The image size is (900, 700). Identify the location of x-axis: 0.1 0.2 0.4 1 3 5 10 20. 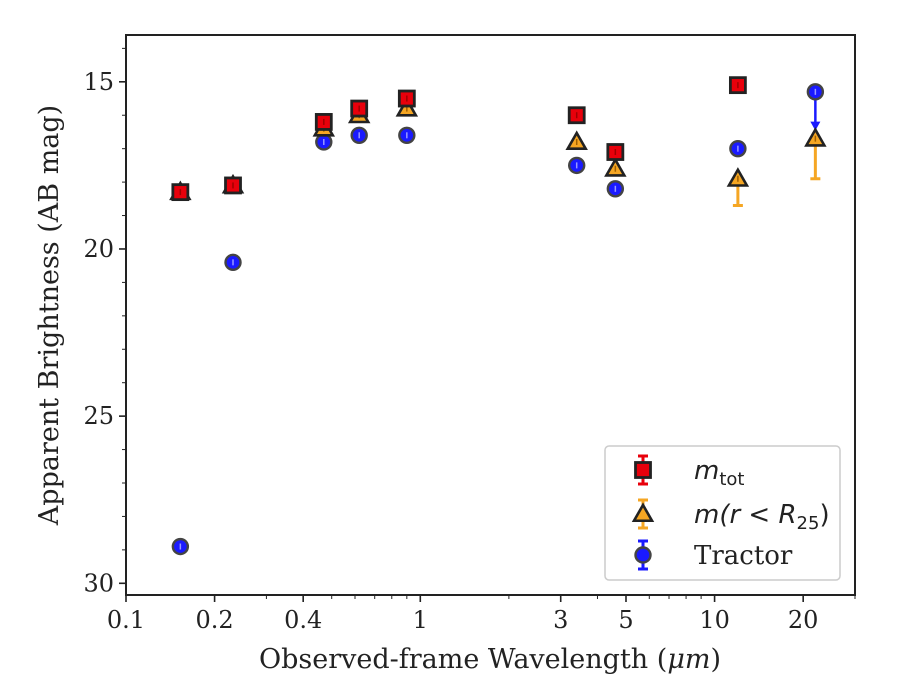
(481, 614).